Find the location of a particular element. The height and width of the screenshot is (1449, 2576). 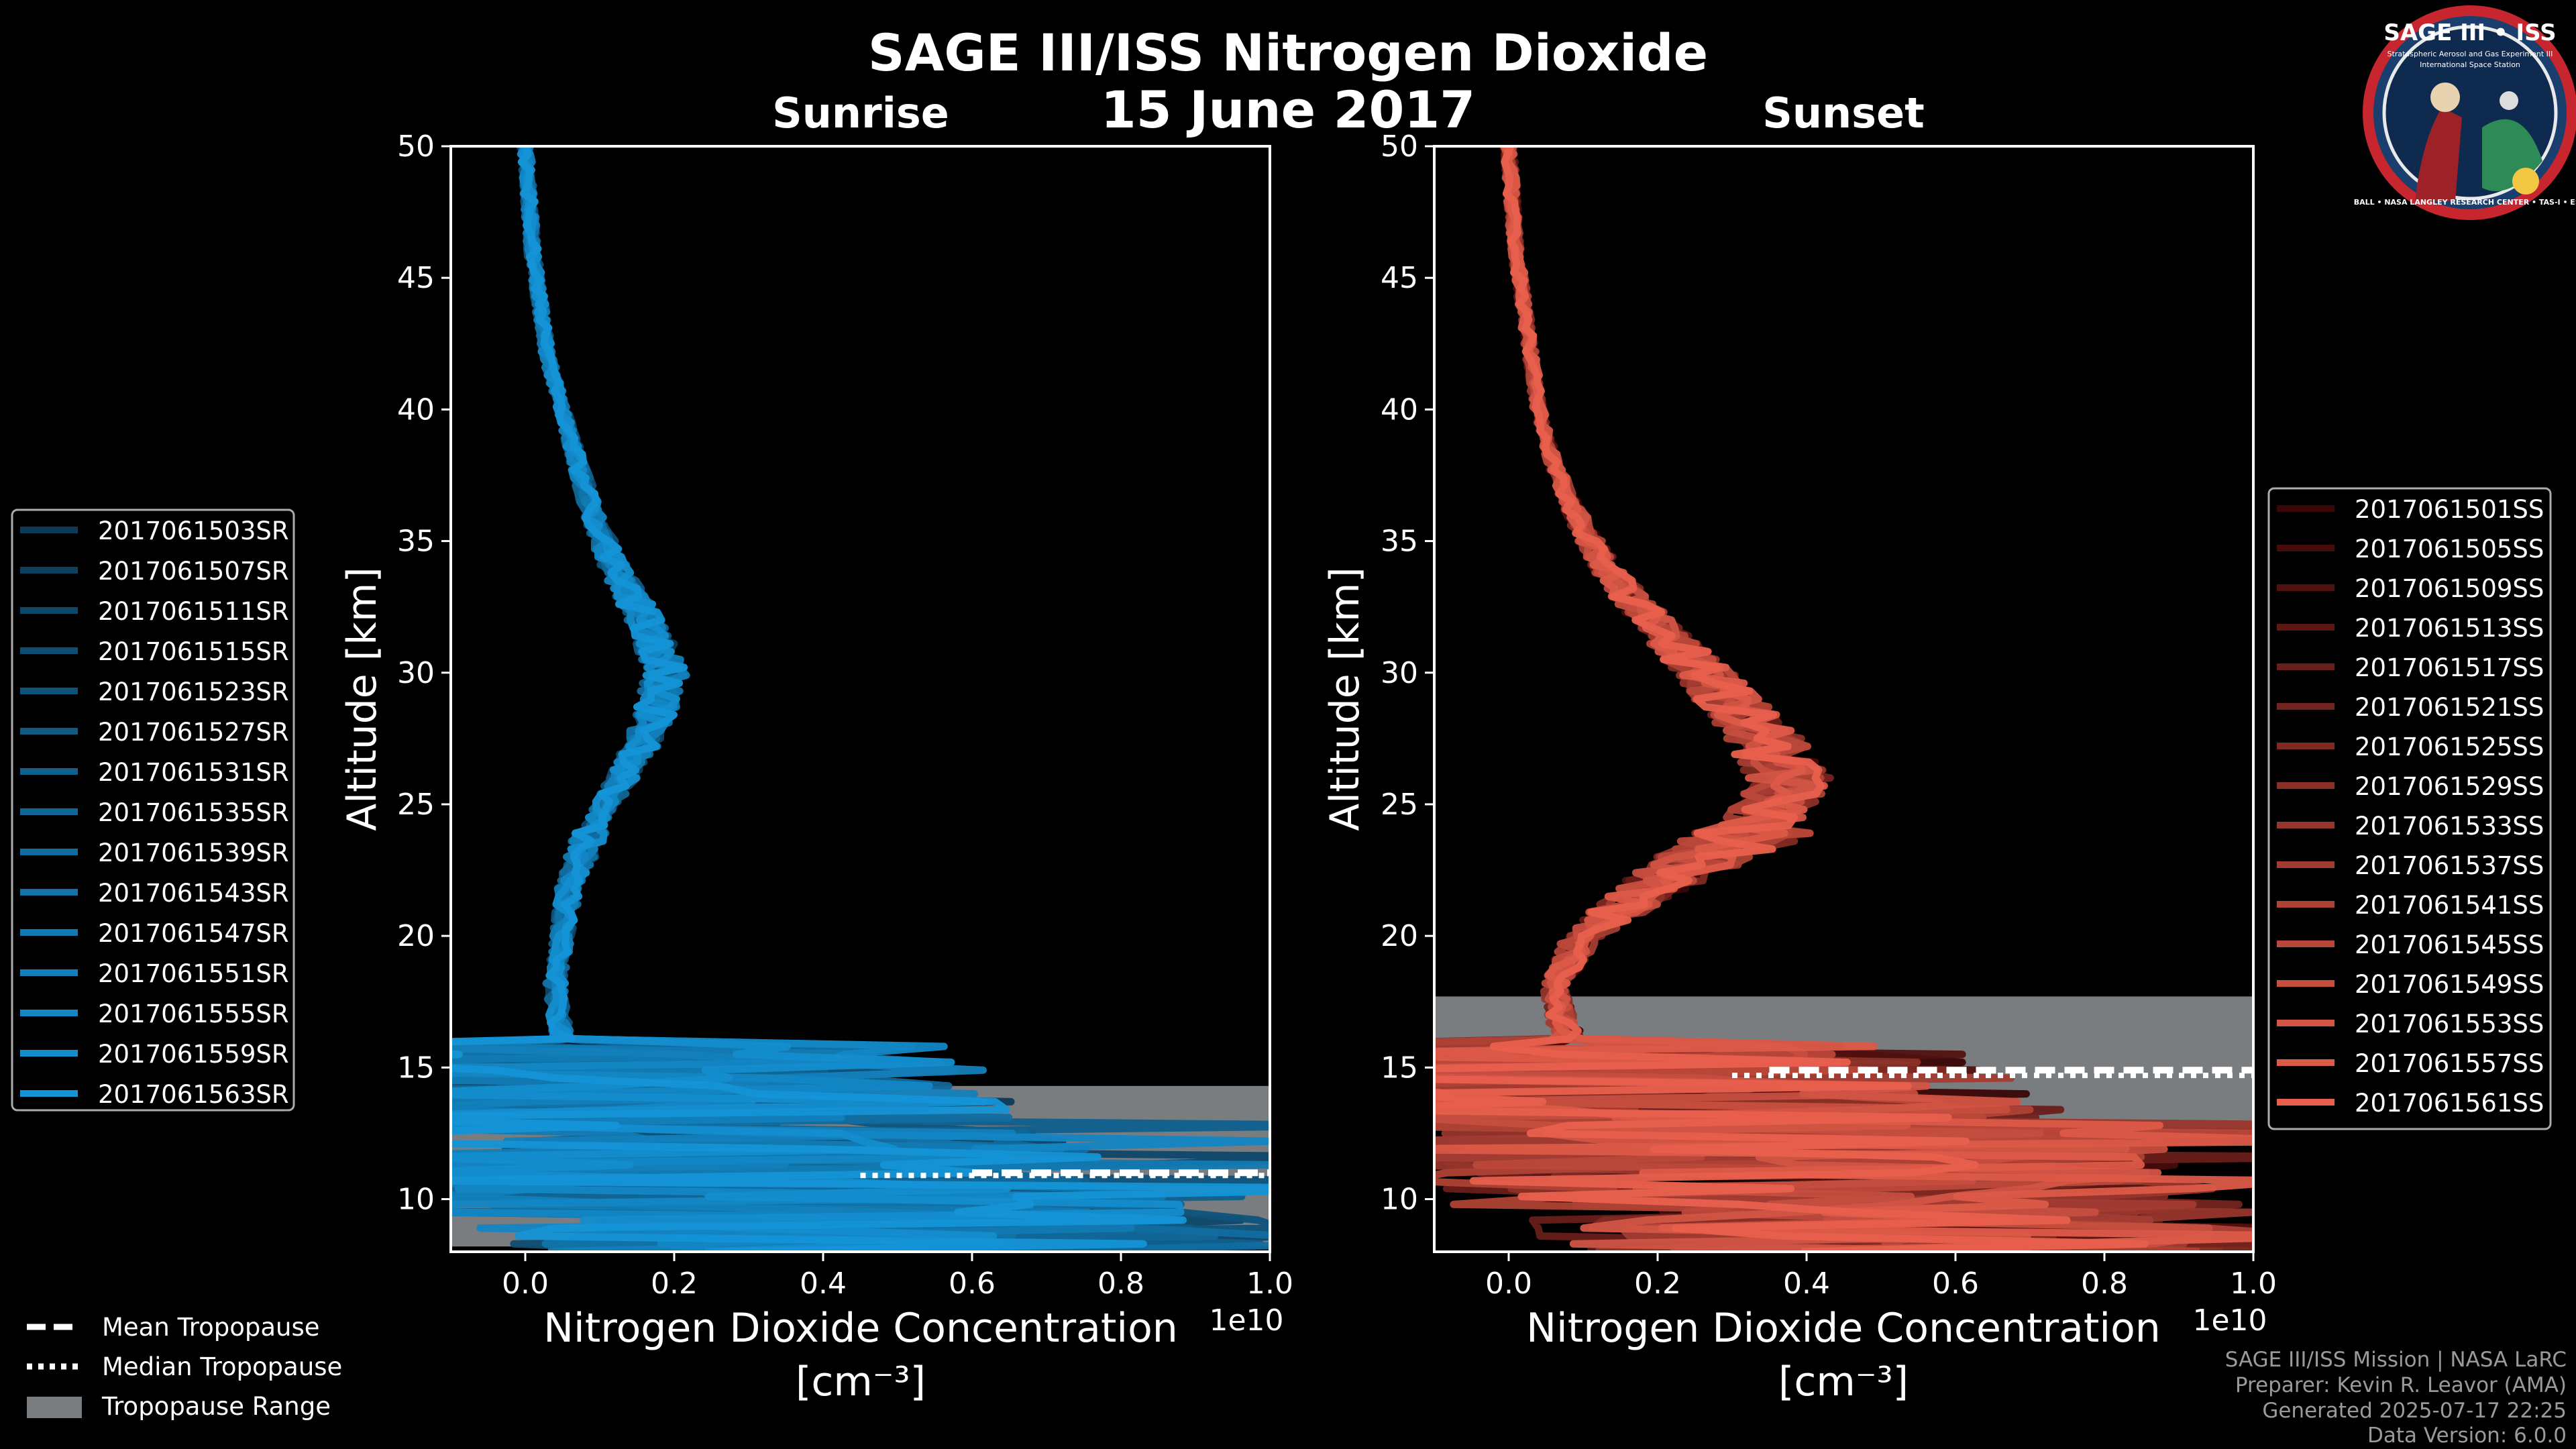

sunrise-y-ticks: 10 15 20 25 30 35 40 45 50 is located at coordinates (424, 673).